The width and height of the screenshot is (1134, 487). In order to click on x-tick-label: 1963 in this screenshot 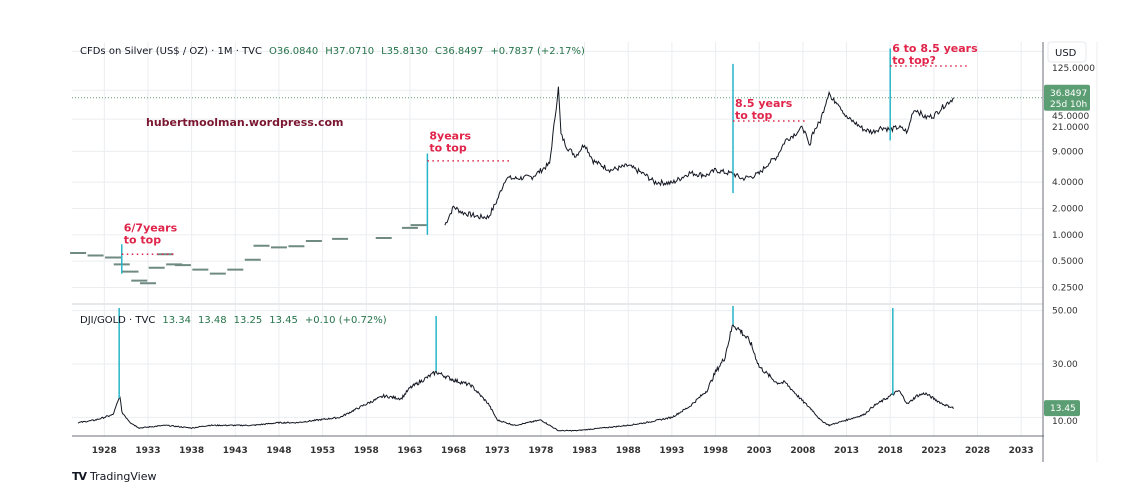, I will do `click(409, 451)`.